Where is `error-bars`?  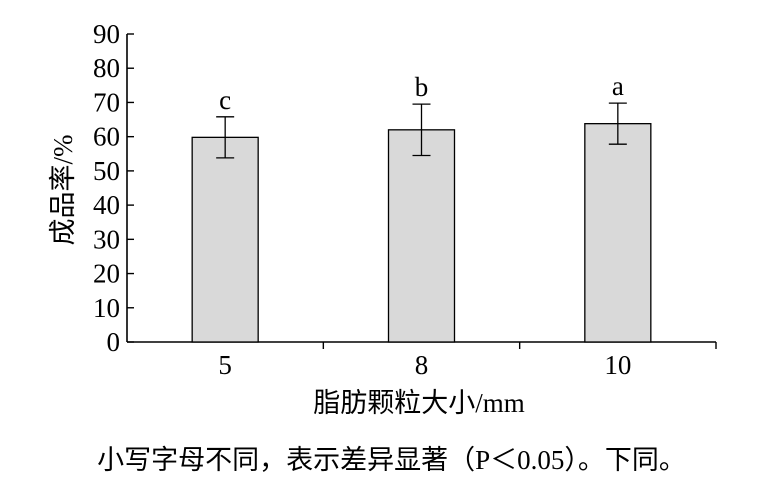 error-bars is located at coordinates (421, 130).